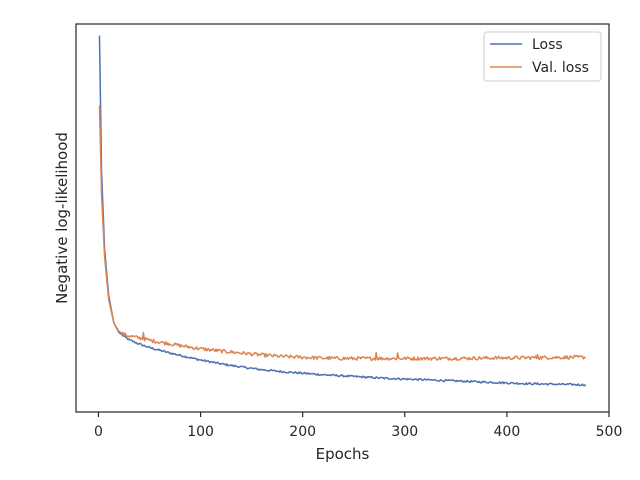 This screenshot has height=480, width=640. What do you see at coordinates (200, 432) in the screenshot?
I see `x-tick-label: 100` at bounding box center [200, 432].